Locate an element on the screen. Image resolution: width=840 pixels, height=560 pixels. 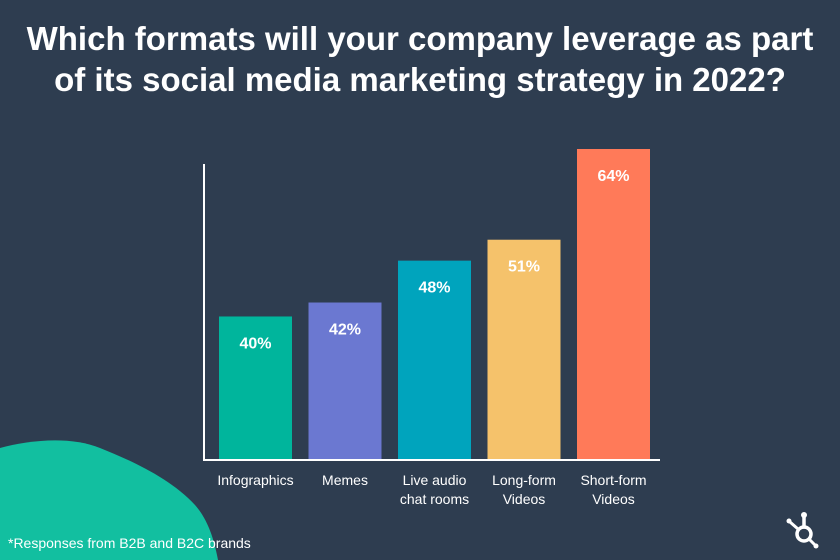
footnote: *Responses from B2B and B2C brands is located at coordinates (129, 543).